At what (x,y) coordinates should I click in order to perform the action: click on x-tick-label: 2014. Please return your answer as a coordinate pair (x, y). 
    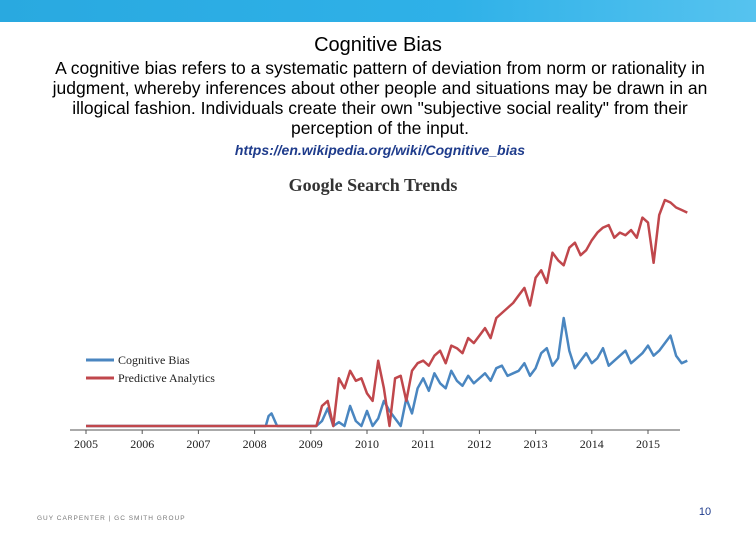
    Looking at the image, I should click on (592, 444).